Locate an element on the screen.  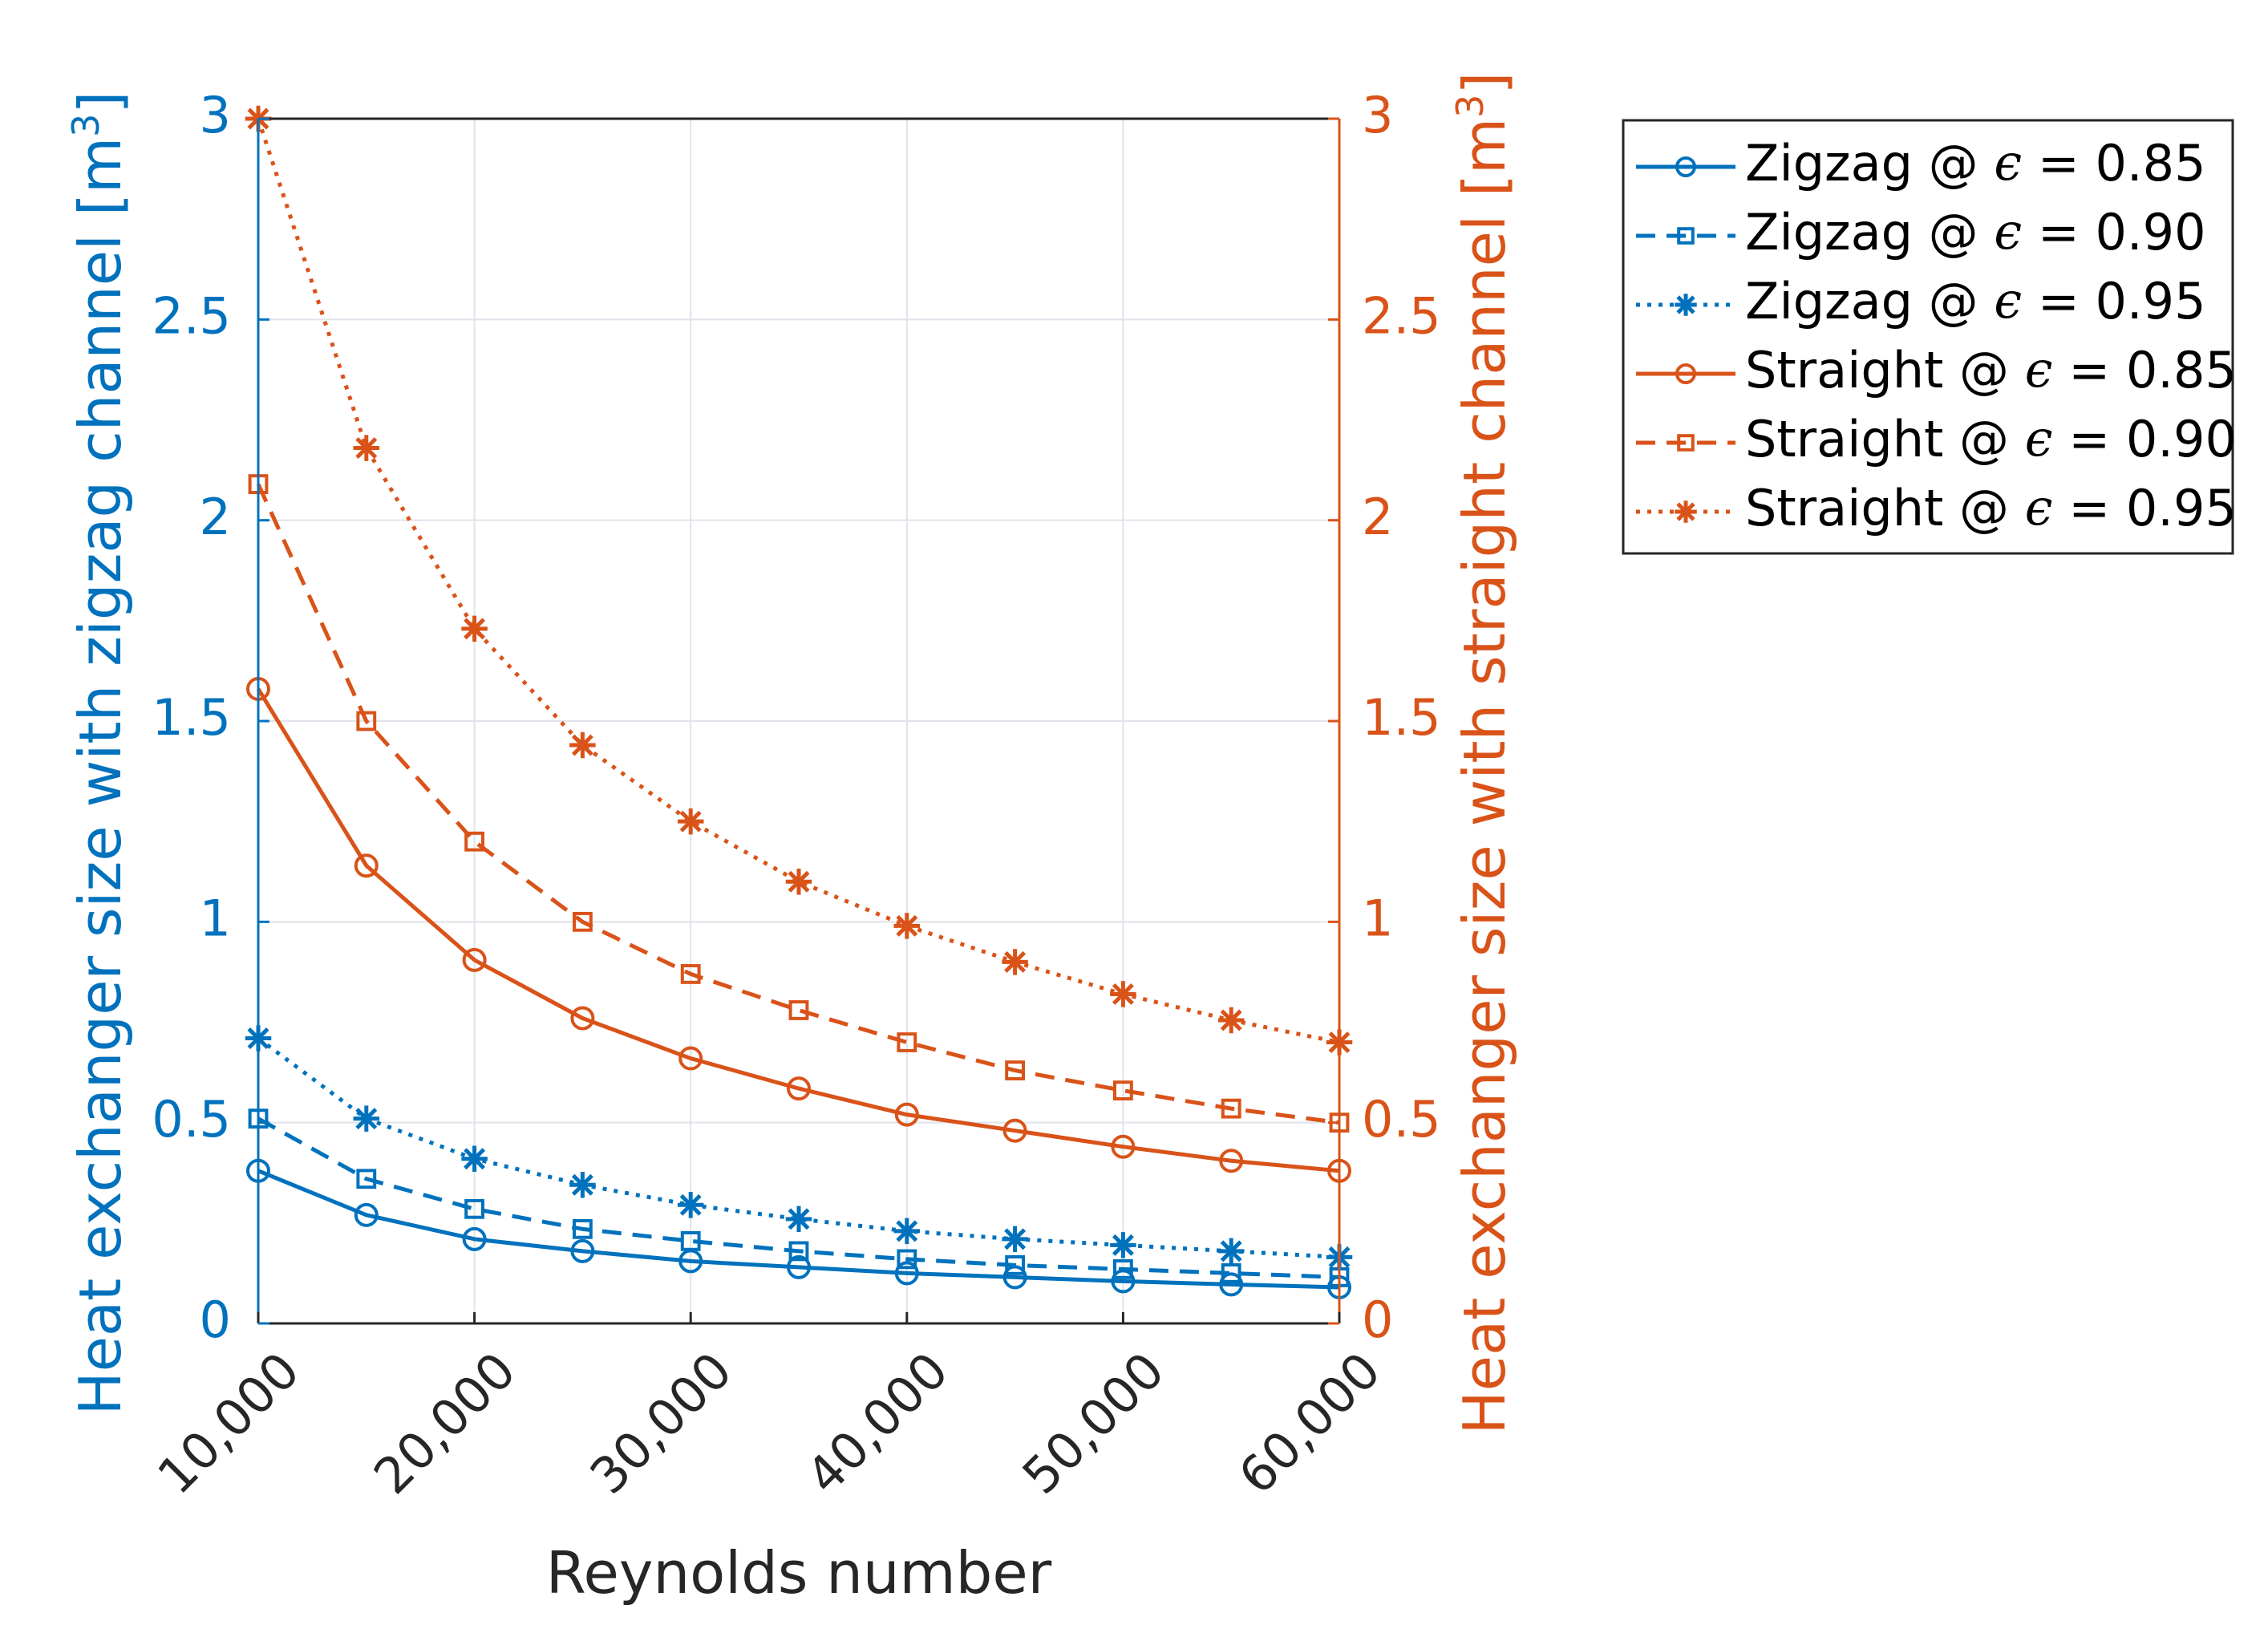
y-axis-right-label-close: ] is located at coordinates (1484, 83).